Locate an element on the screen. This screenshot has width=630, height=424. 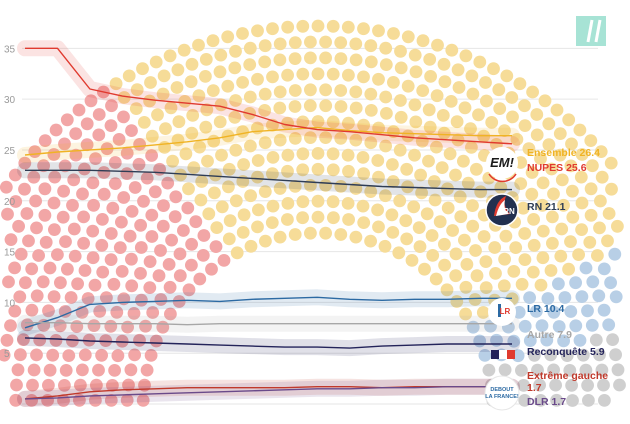
series-line-dlr is located at coordinates (268, 393).